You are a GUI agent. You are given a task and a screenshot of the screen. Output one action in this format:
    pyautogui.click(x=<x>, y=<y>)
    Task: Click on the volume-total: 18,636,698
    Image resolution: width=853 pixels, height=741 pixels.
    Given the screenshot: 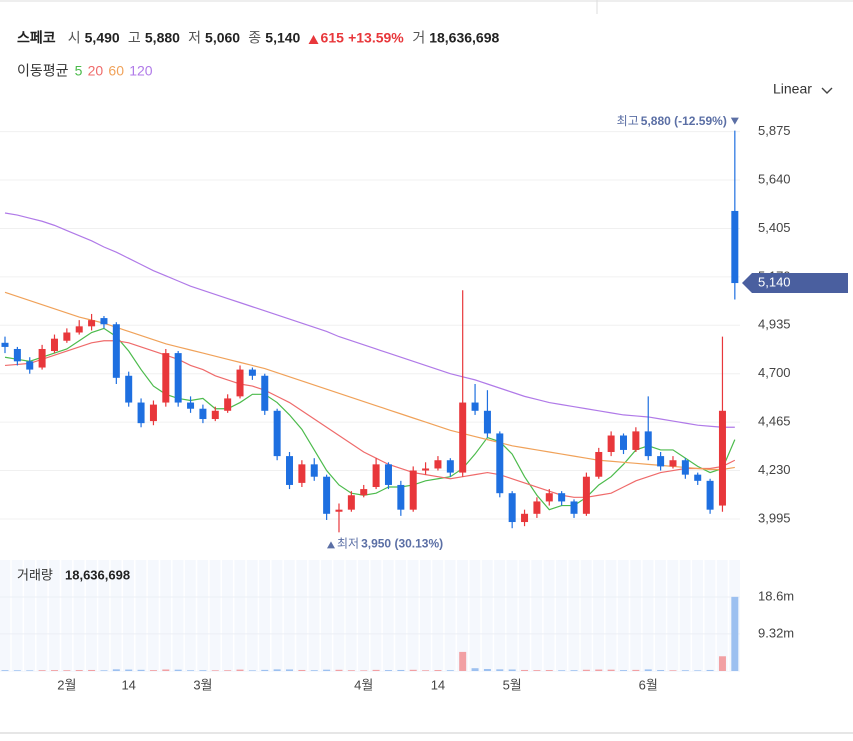 What is the action you would take?
    pyautogui.click(x=97, y=574)
    